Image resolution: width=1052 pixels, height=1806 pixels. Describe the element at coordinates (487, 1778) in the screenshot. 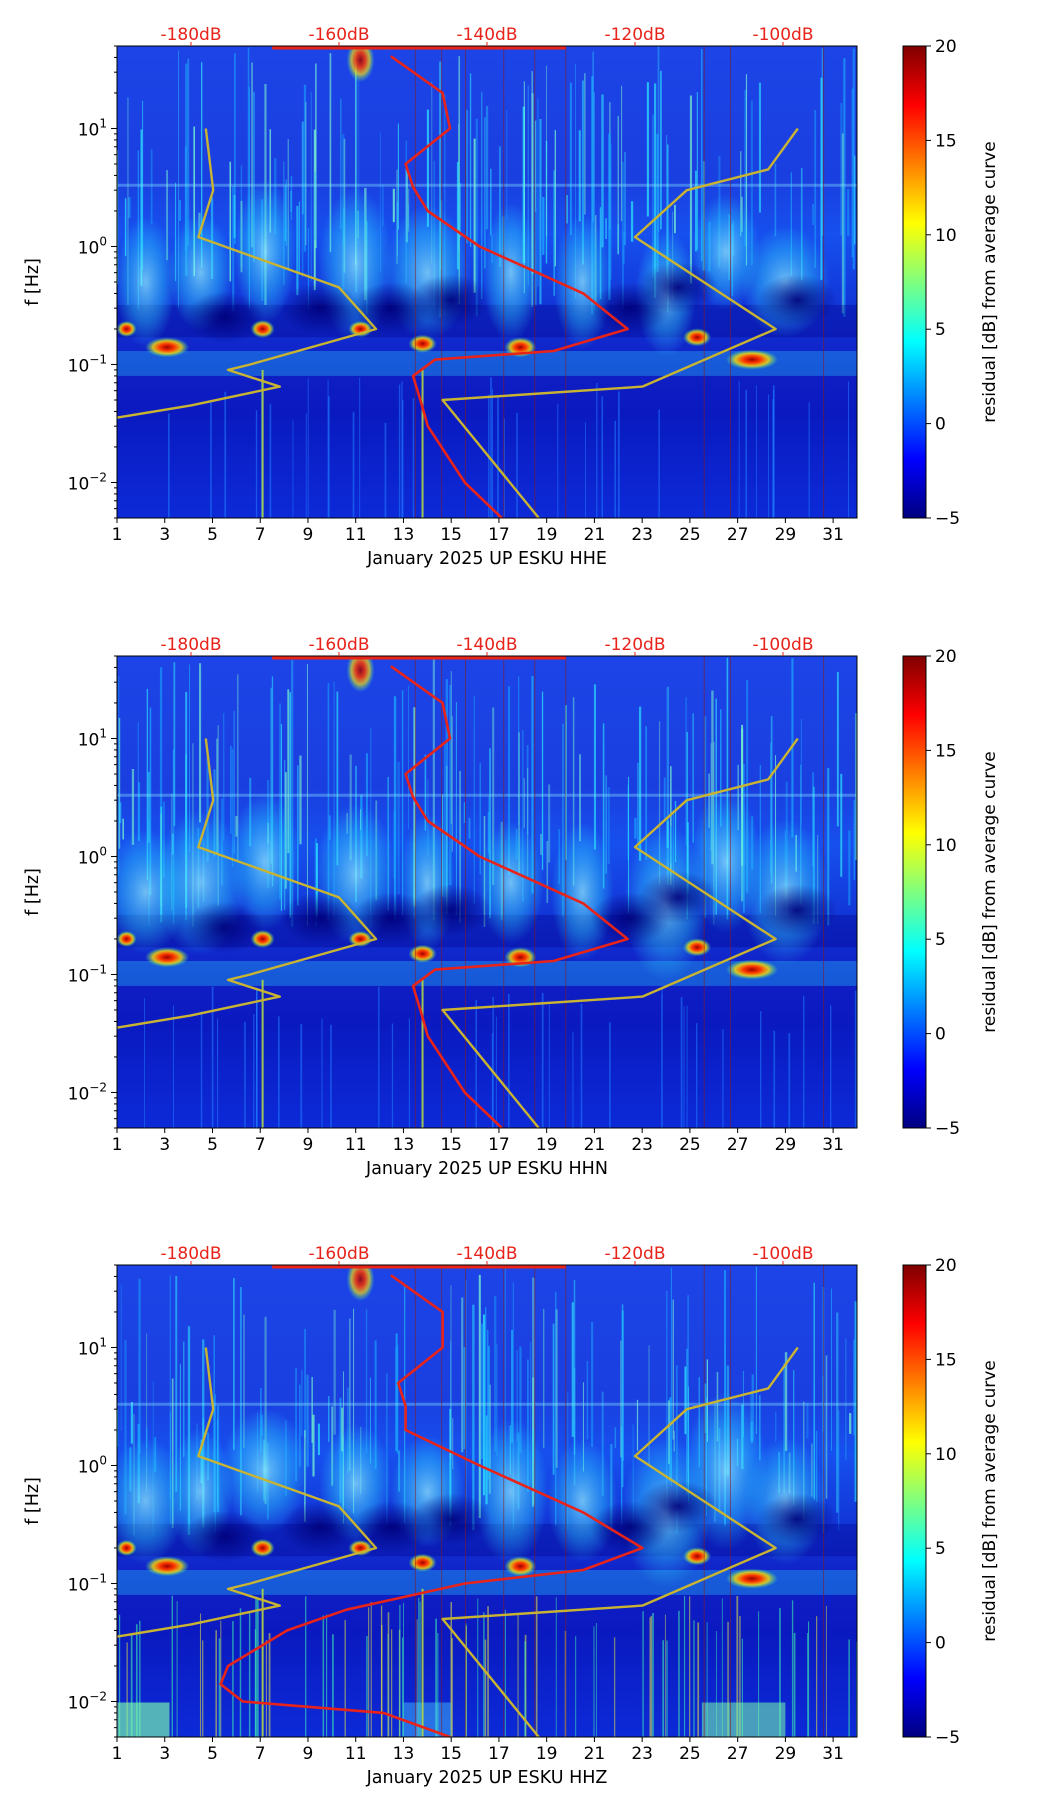

I see `x-axis-label: January 2025 UP ESKU HHZ` at that location.